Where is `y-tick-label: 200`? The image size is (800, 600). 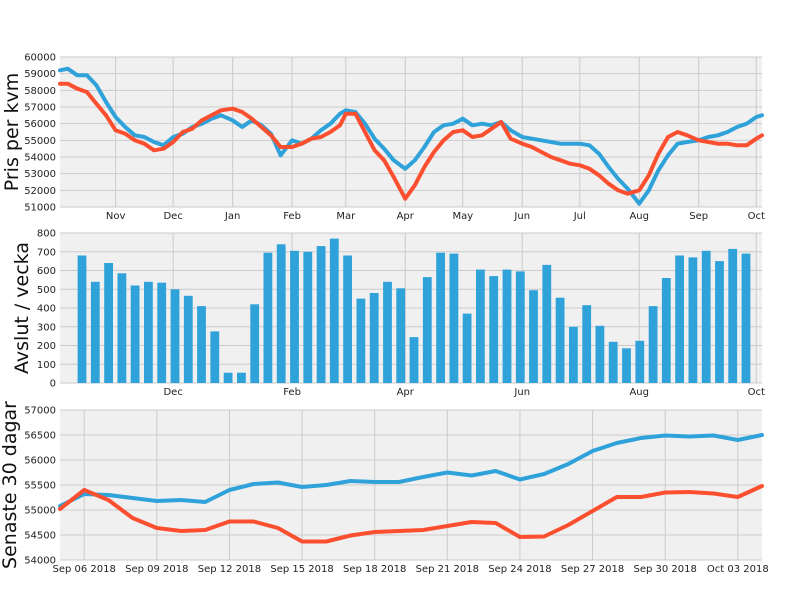 y-tick-label: 200 is located at coordinates (46, 346).